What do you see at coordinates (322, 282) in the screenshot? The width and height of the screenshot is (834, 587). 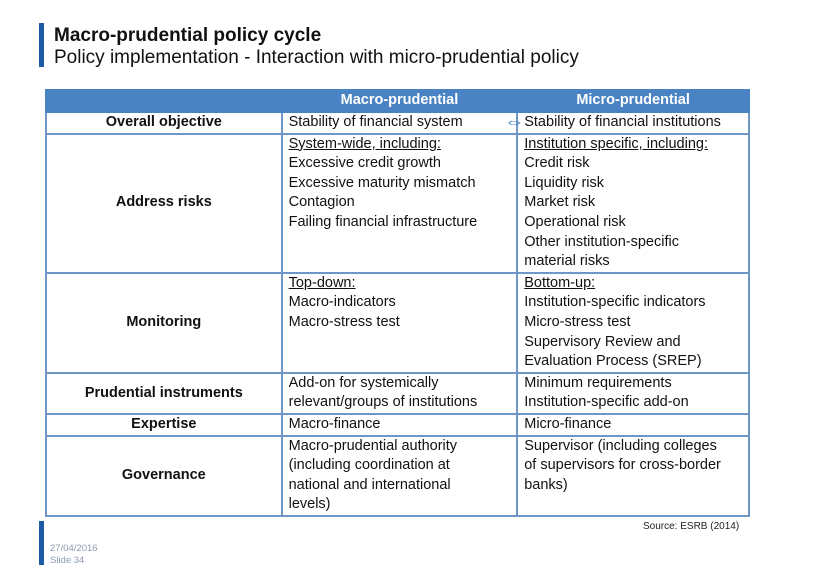 I see `macro-heading: Top-down:` at bounding box center [322, 282].